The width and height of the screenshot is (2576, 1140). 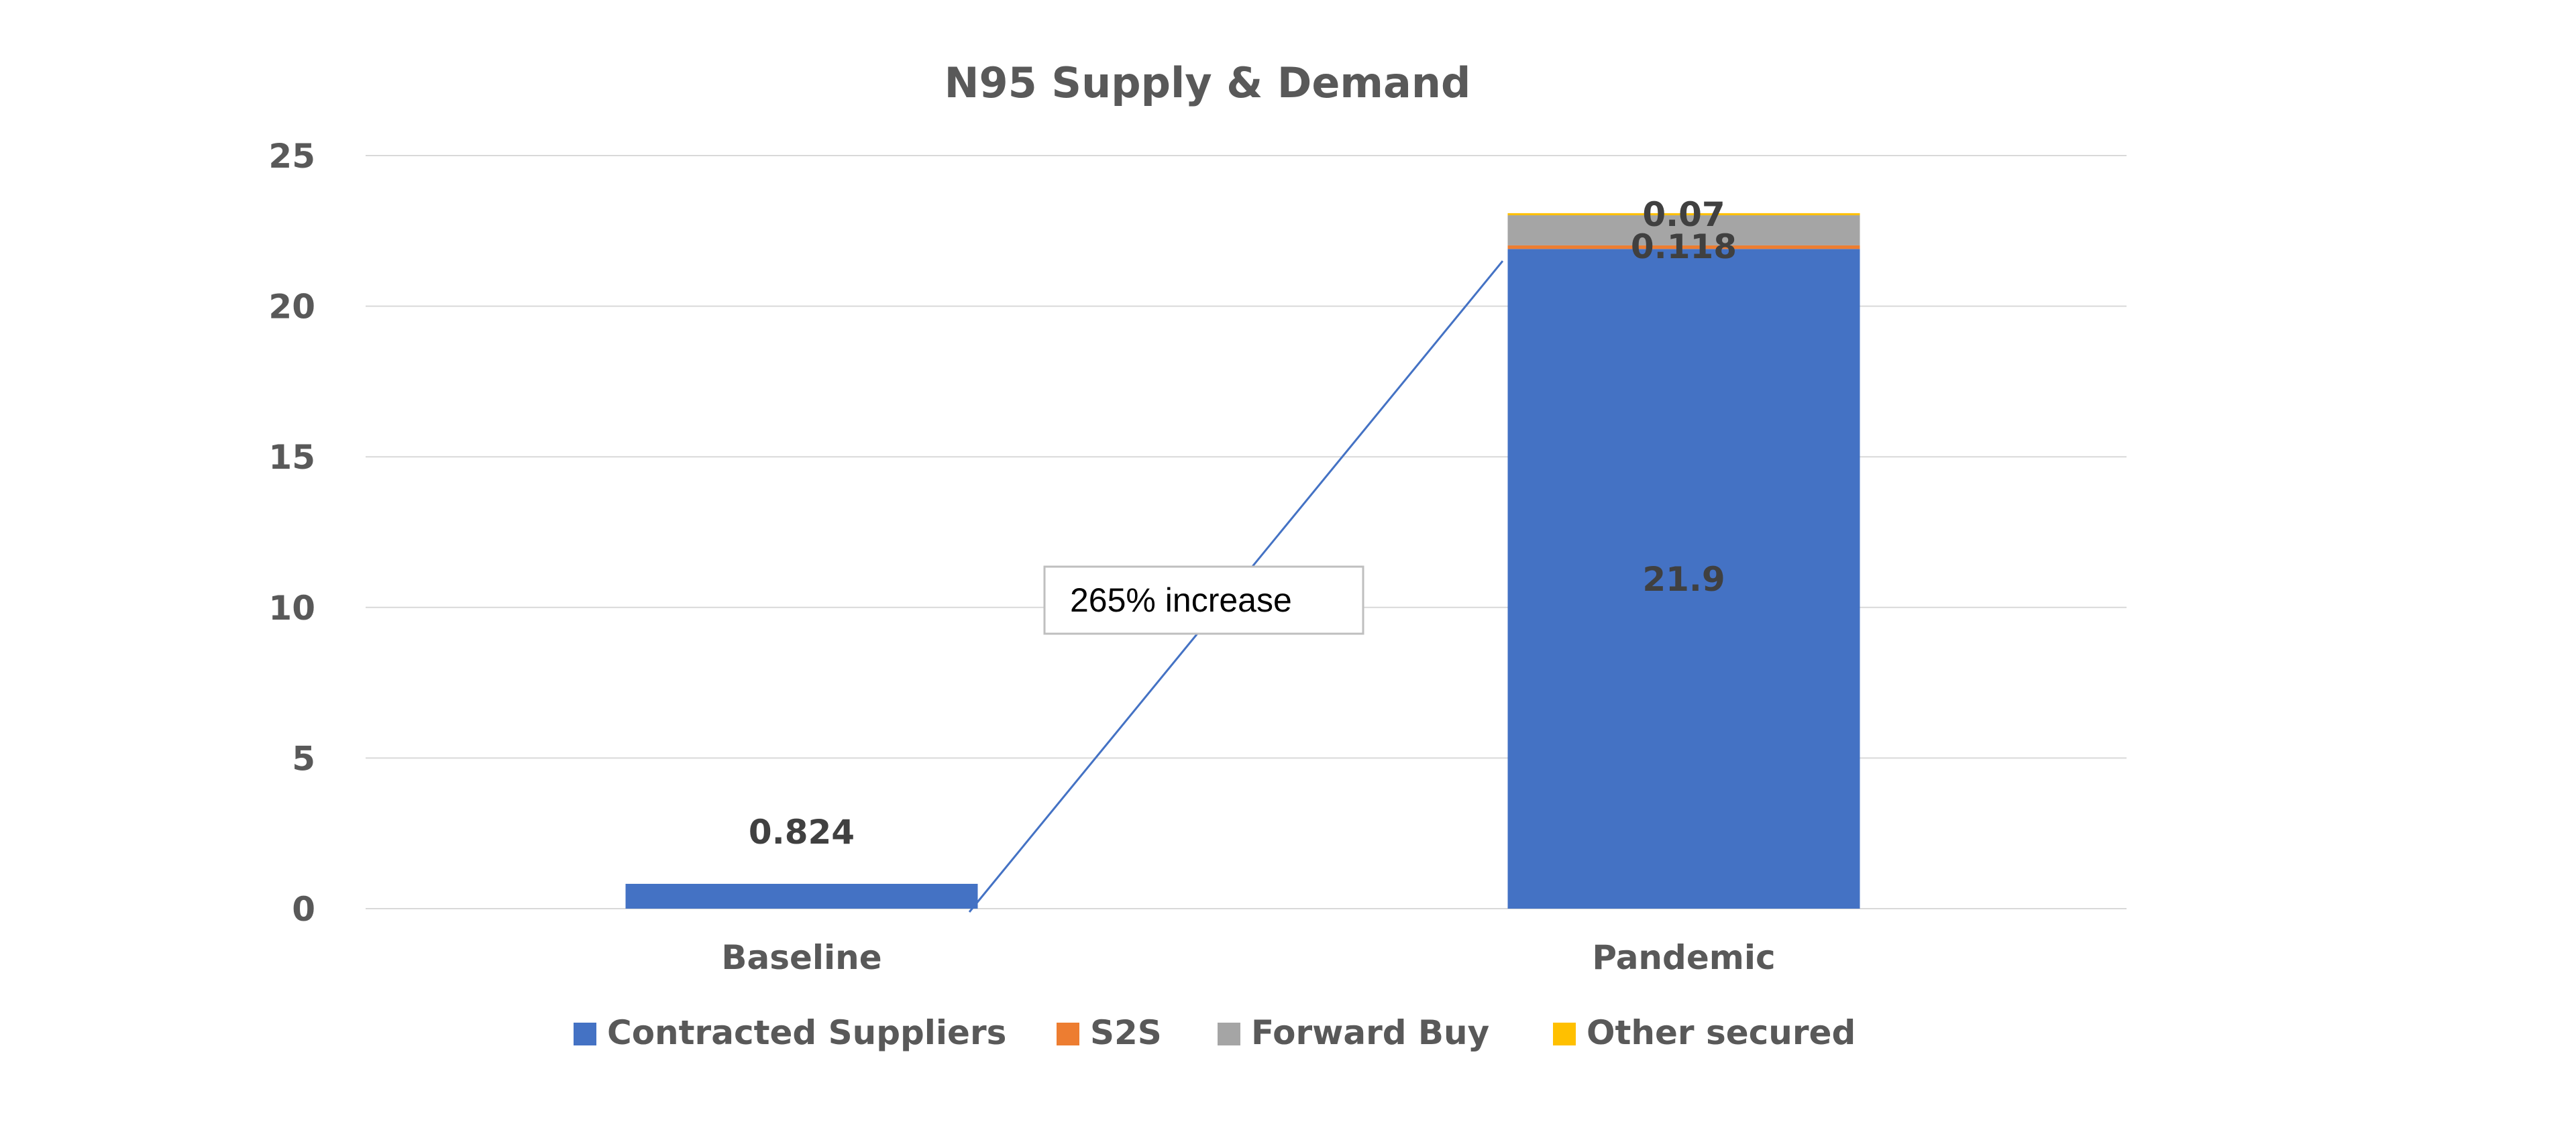 What do you see at coordinates (1126, 1032) in the screenshot?
I see `legend-label: S2S` at bounding box center [1126, 1032].